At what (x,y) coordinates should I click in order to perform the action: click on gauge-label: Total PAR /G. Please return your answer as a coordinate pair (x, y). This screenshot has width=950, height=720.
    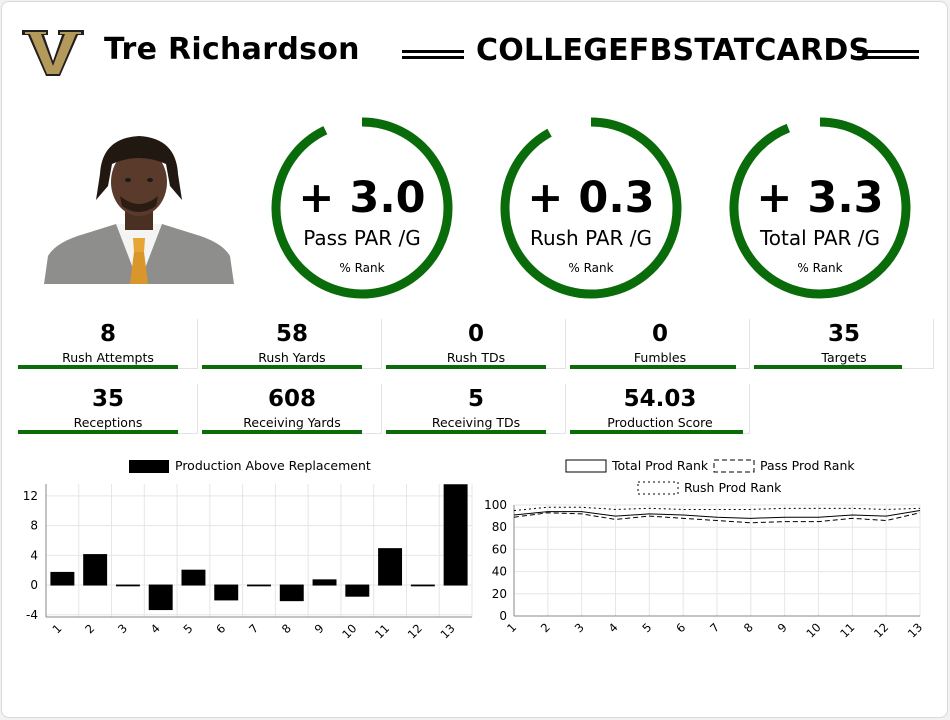
    Looking at the image, I should click on (820, 238).